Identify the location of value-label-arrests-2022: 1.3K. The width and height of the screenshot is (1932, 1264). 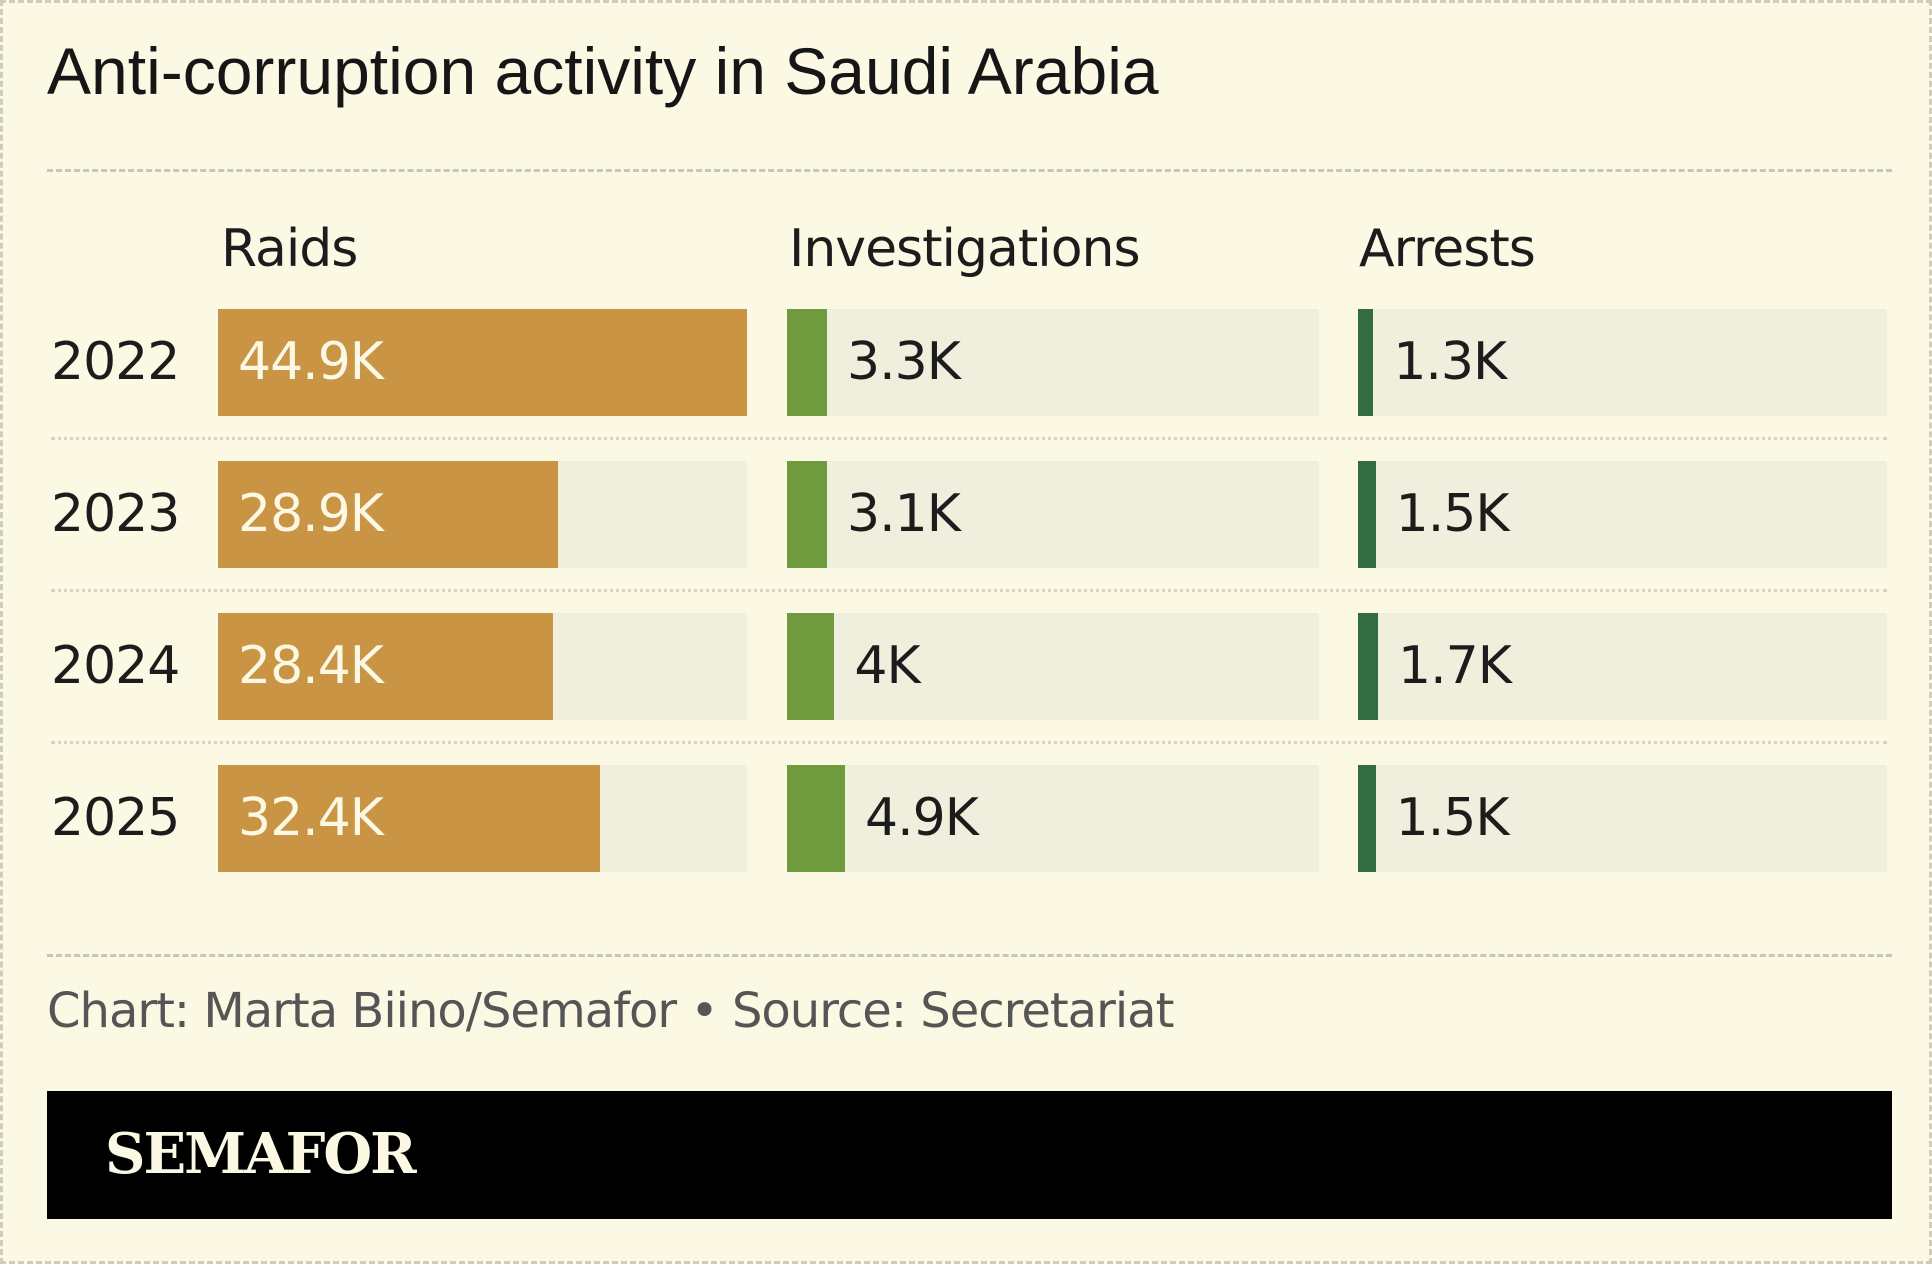
(1450, 362).